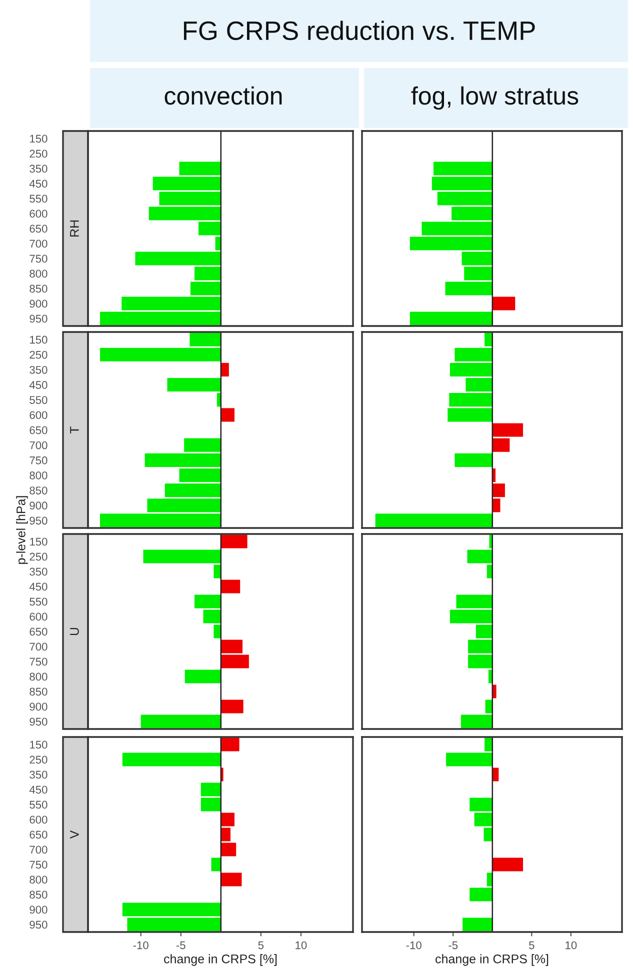  Describe the element at coordinates (223, 95) in the screenshot. I see `chart-subtitle: convection` at that location.